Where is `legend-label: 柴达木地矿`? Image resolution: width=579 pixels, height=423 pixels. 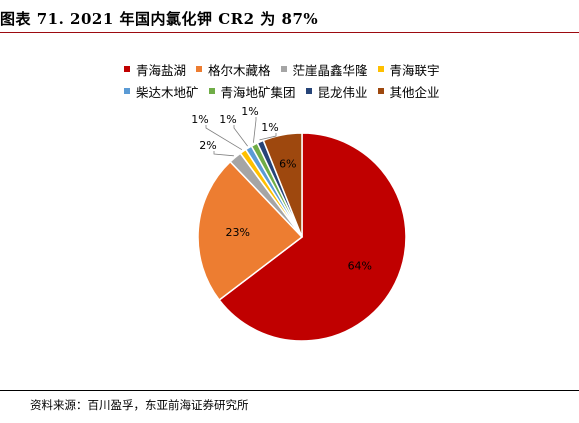
legend-label: 柴达木地矿 is located at coordinates (167, 92).